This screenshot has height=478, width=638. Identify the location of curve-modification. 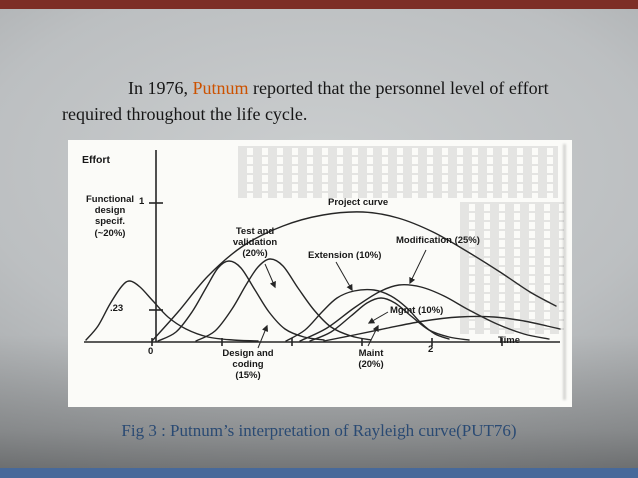
(424, 313).